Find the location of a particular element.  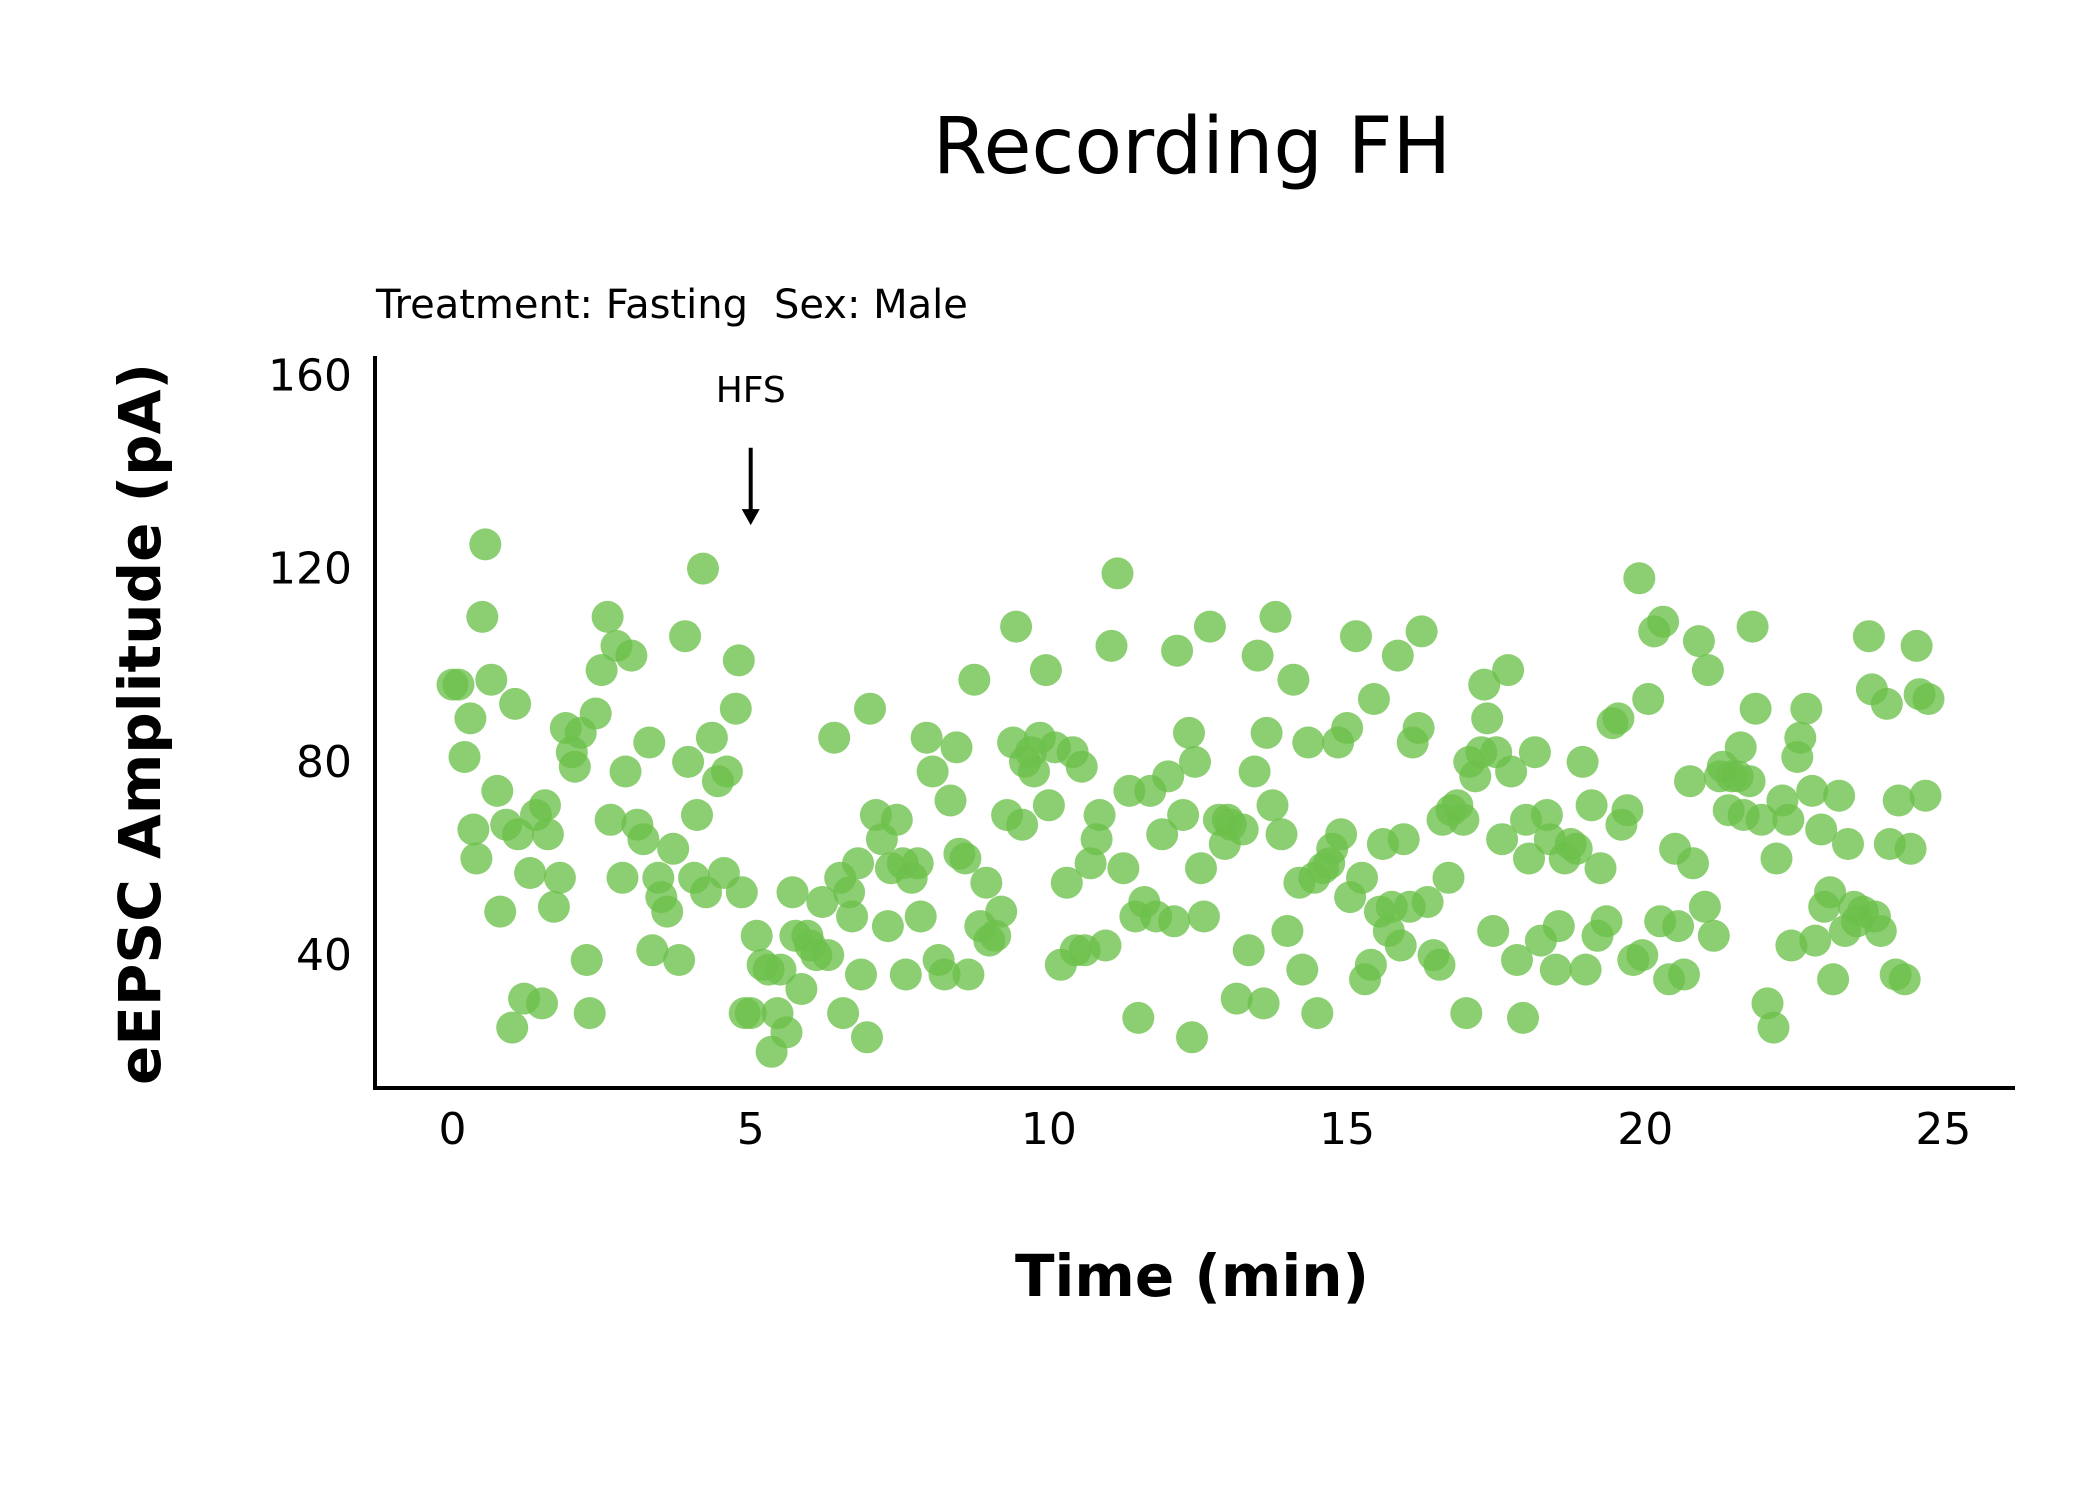

y-tick-label: 80 is located at coordinates (324, 762).